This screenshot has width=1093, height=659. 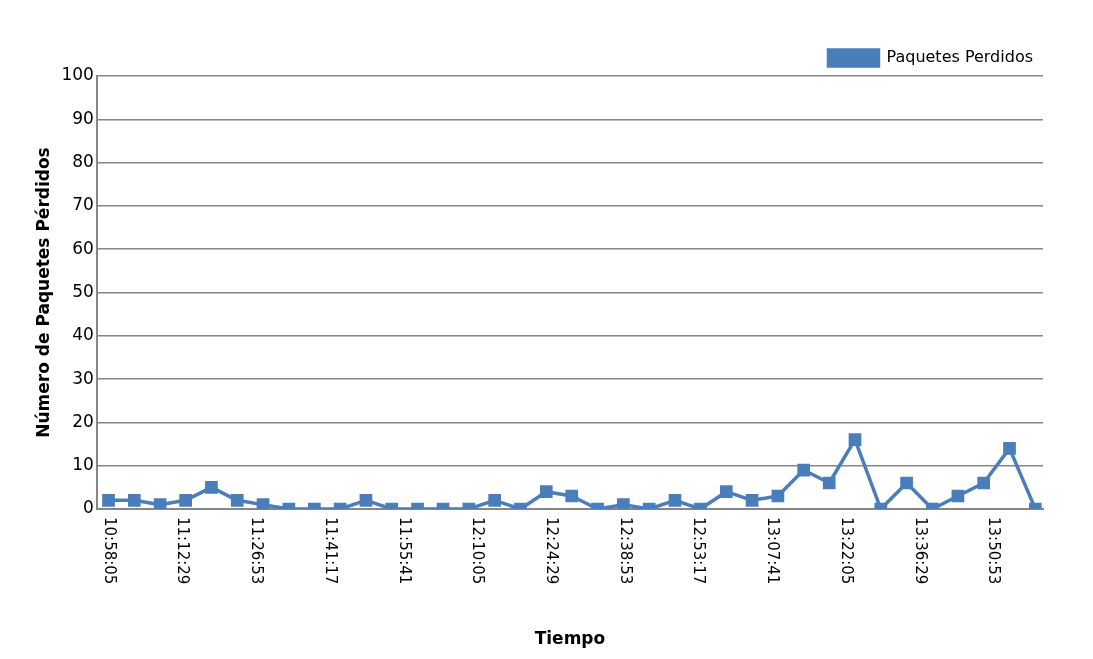 What do you see at coordinates (88, 507) in the screenshot?
I see `y-tick-label: 0` at bounding box center [88, 507].